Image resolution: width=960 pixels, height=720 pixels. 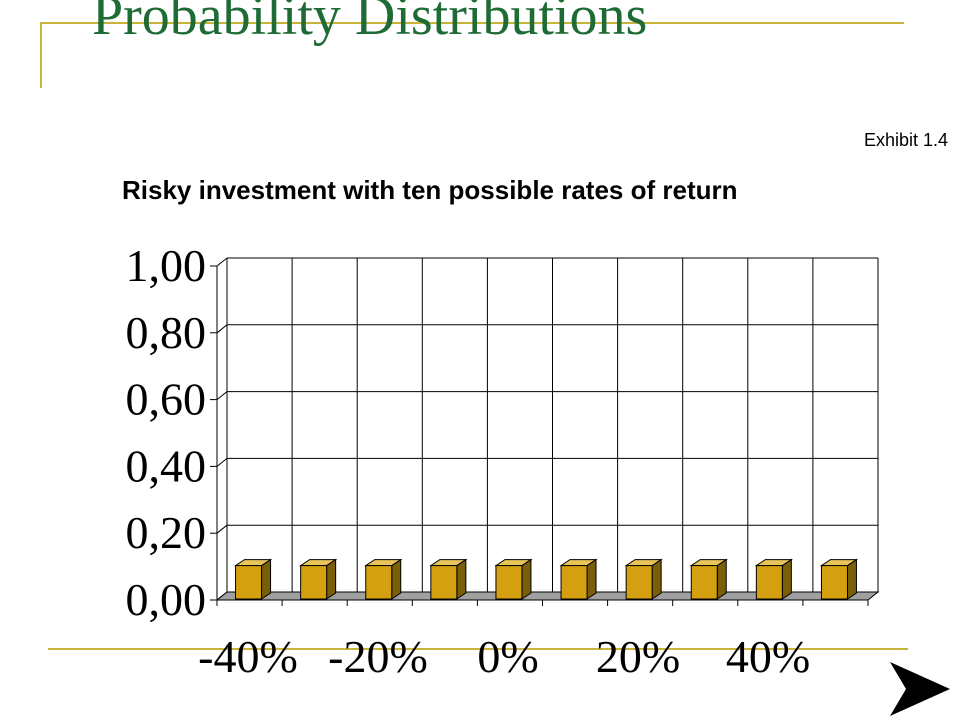 What do you see at coordinates (41, 55) in the screenshot?
I see `left-rule` at bounding box center [41, 55].